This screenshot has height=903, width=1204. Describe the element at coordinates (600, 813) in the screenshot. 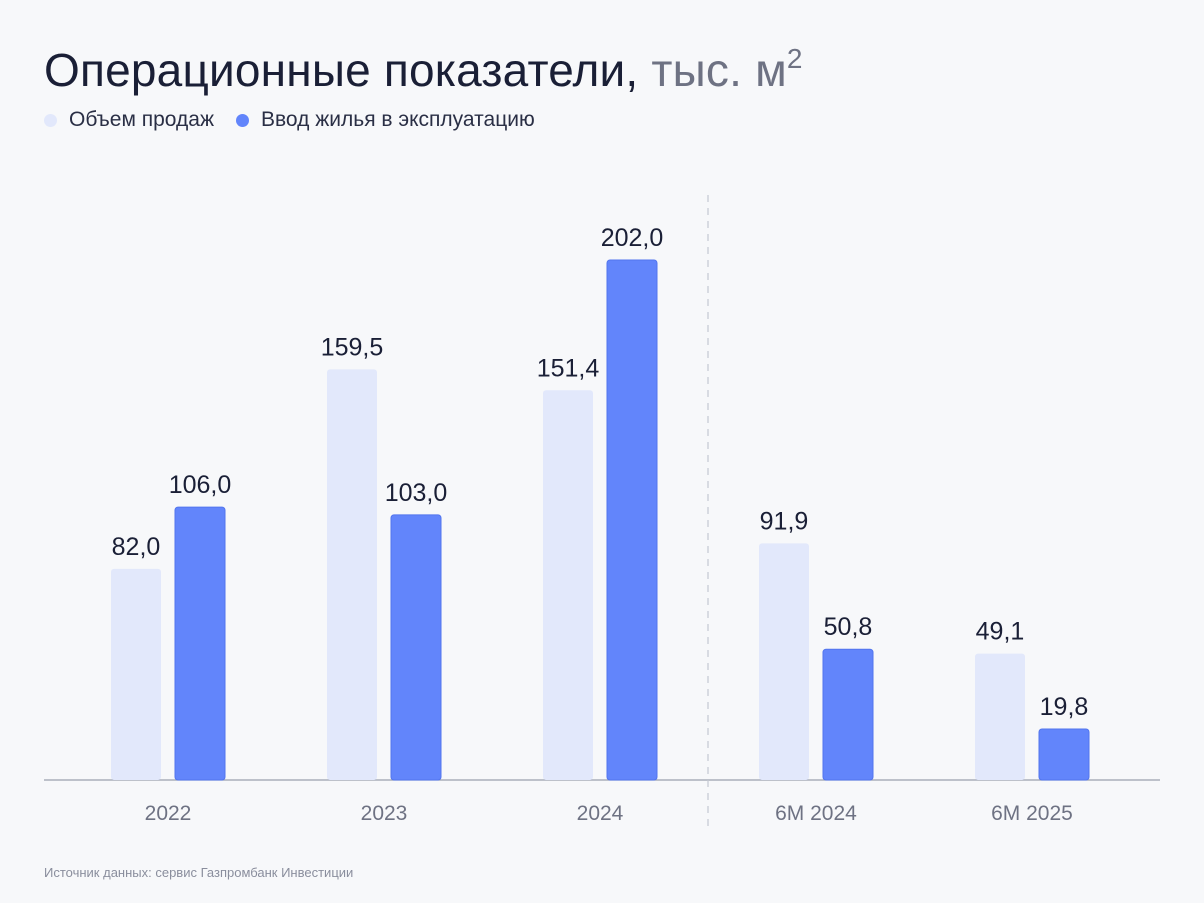

I see `x-tick-label: 2024` at that location.